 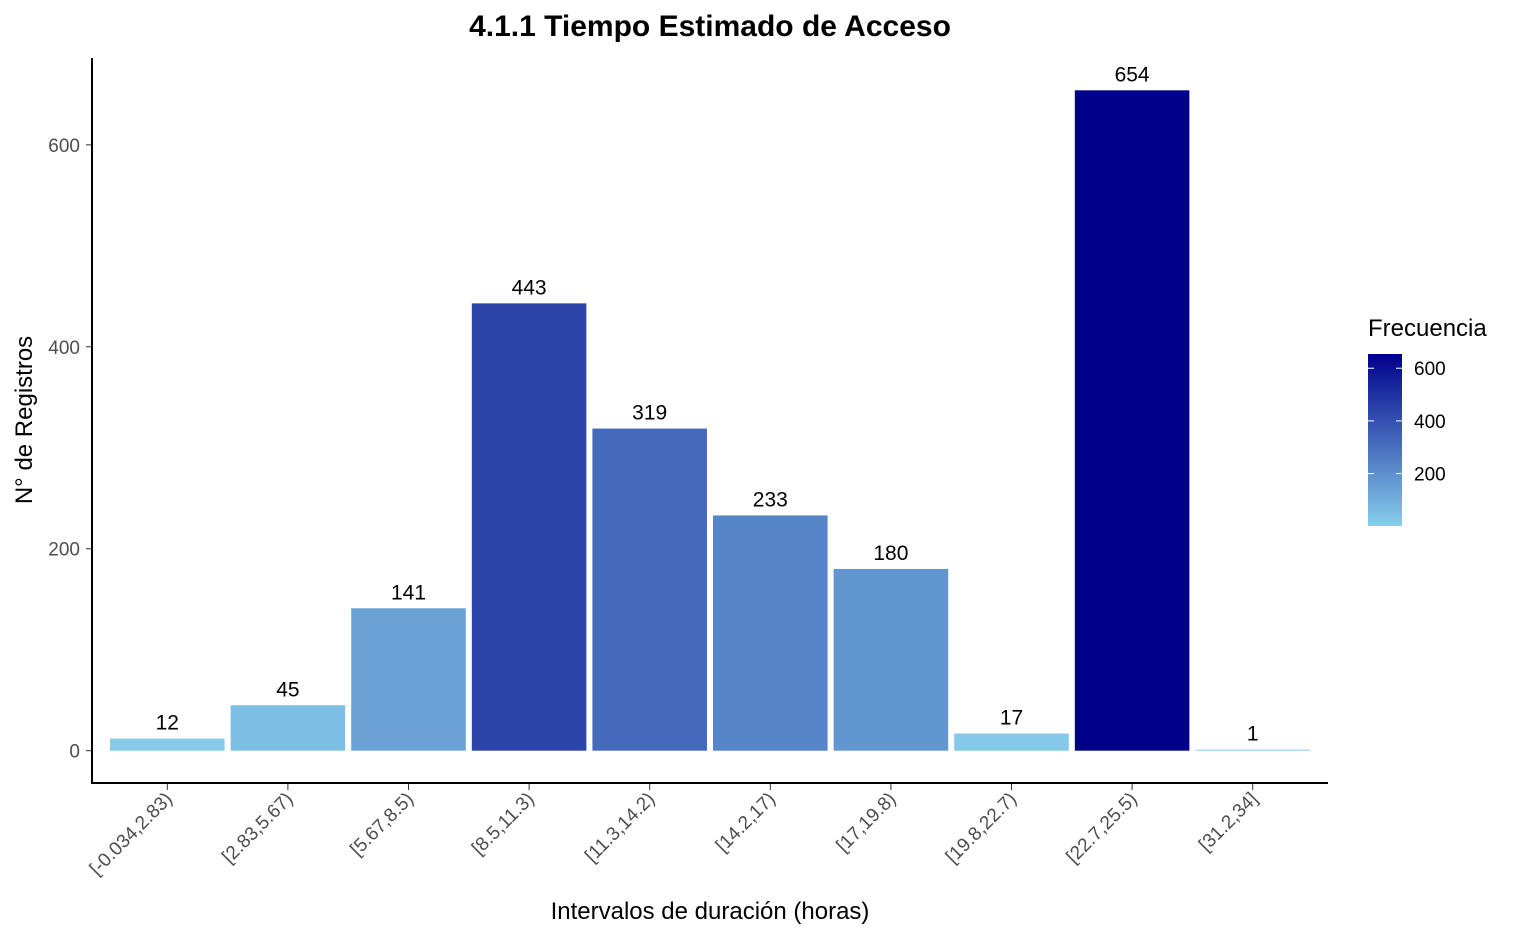 What do you see at coordinates (710, 26) in the screenshot?
I see `chart-title: 4.1.1 Tiempo Estimado de Acceso` at bounding box center [710, 26].